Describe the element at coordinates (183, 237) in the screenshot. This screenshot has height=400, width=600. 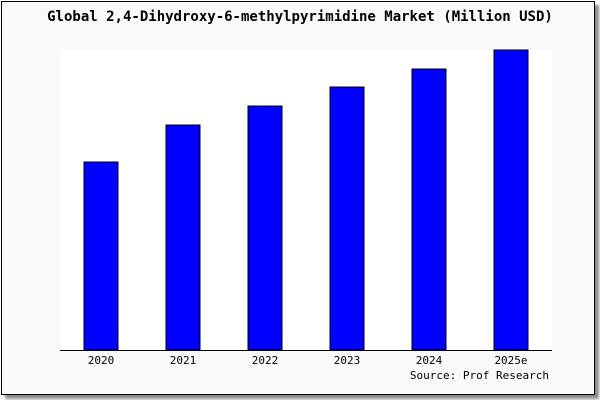
I see `bar-2021` at that location.